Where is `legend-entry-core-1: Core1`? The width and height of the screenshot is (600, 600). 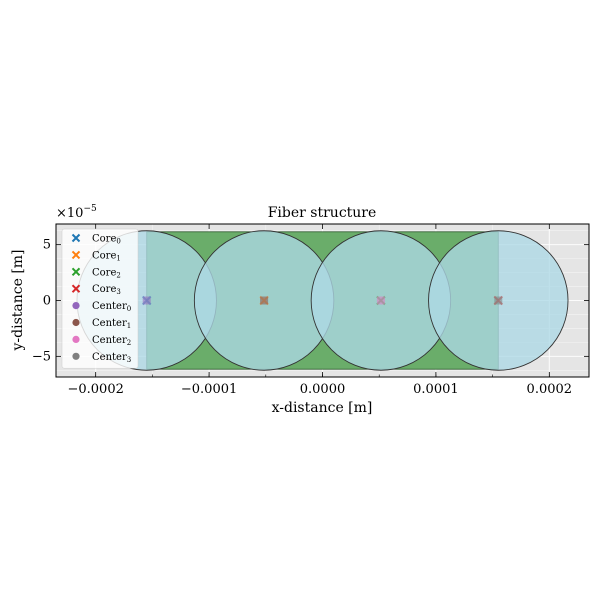
legend-entry-core-1: Core1 is located at coordinates (106, 256).